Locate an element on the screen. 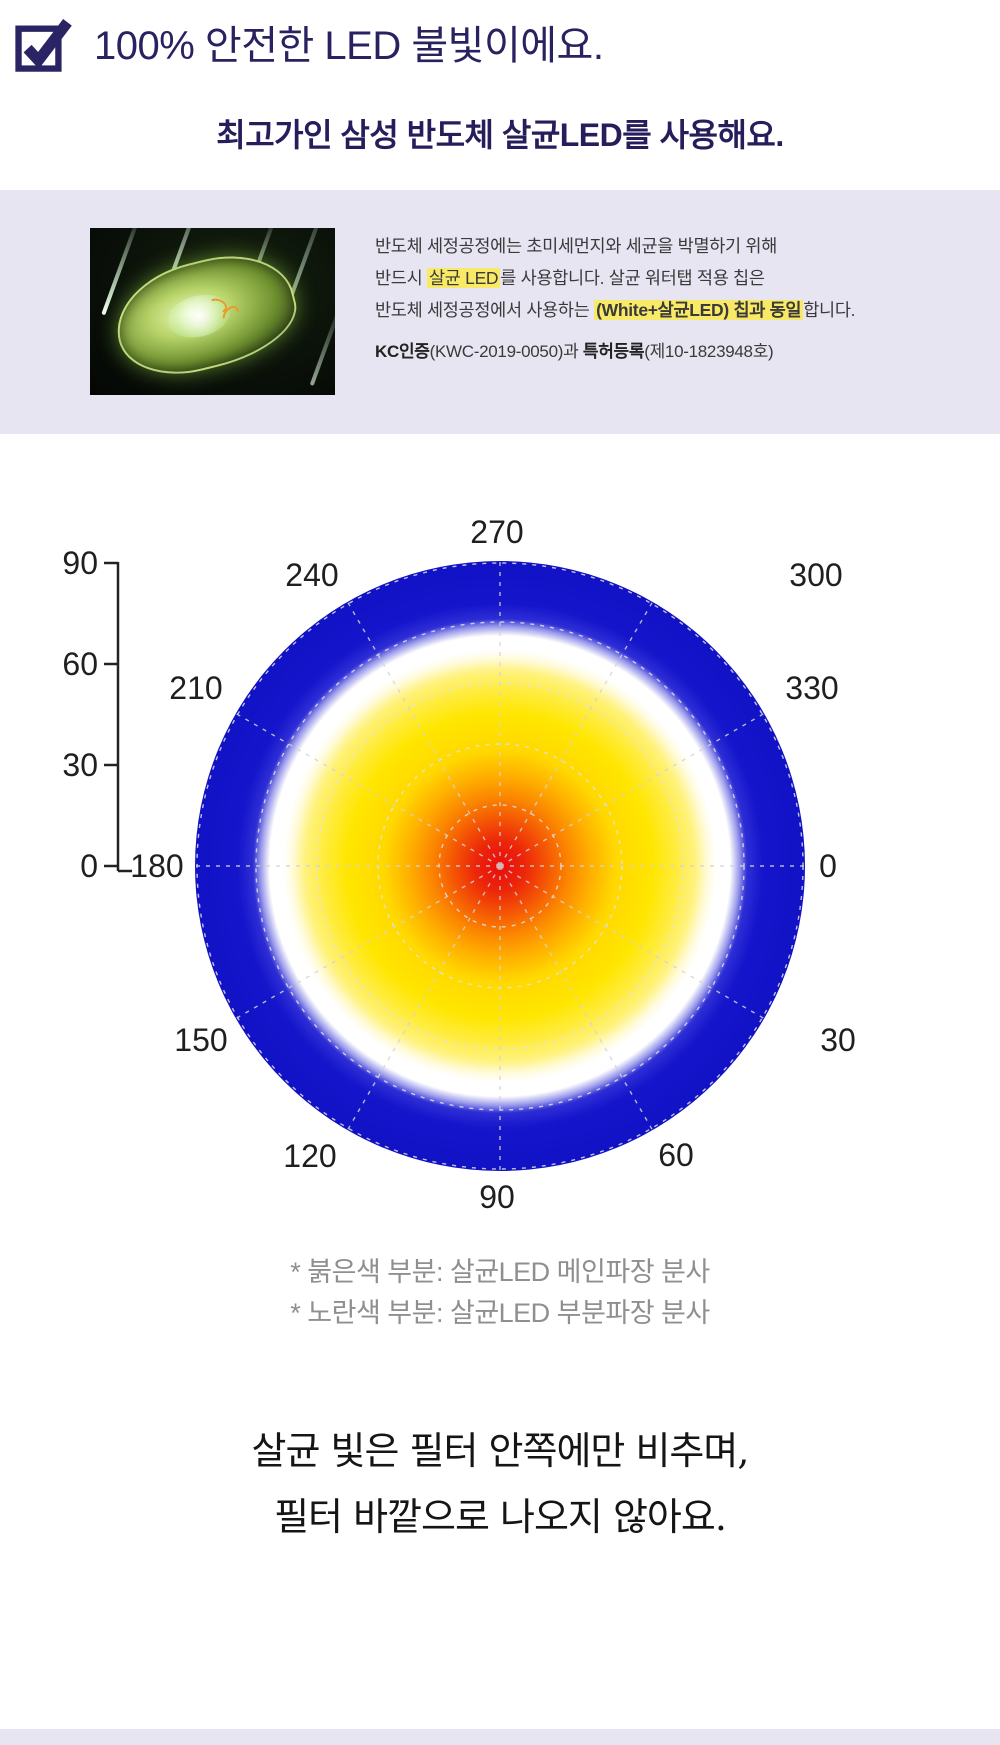  radial-tick-90: 90 is located at coordinates (80, 563).